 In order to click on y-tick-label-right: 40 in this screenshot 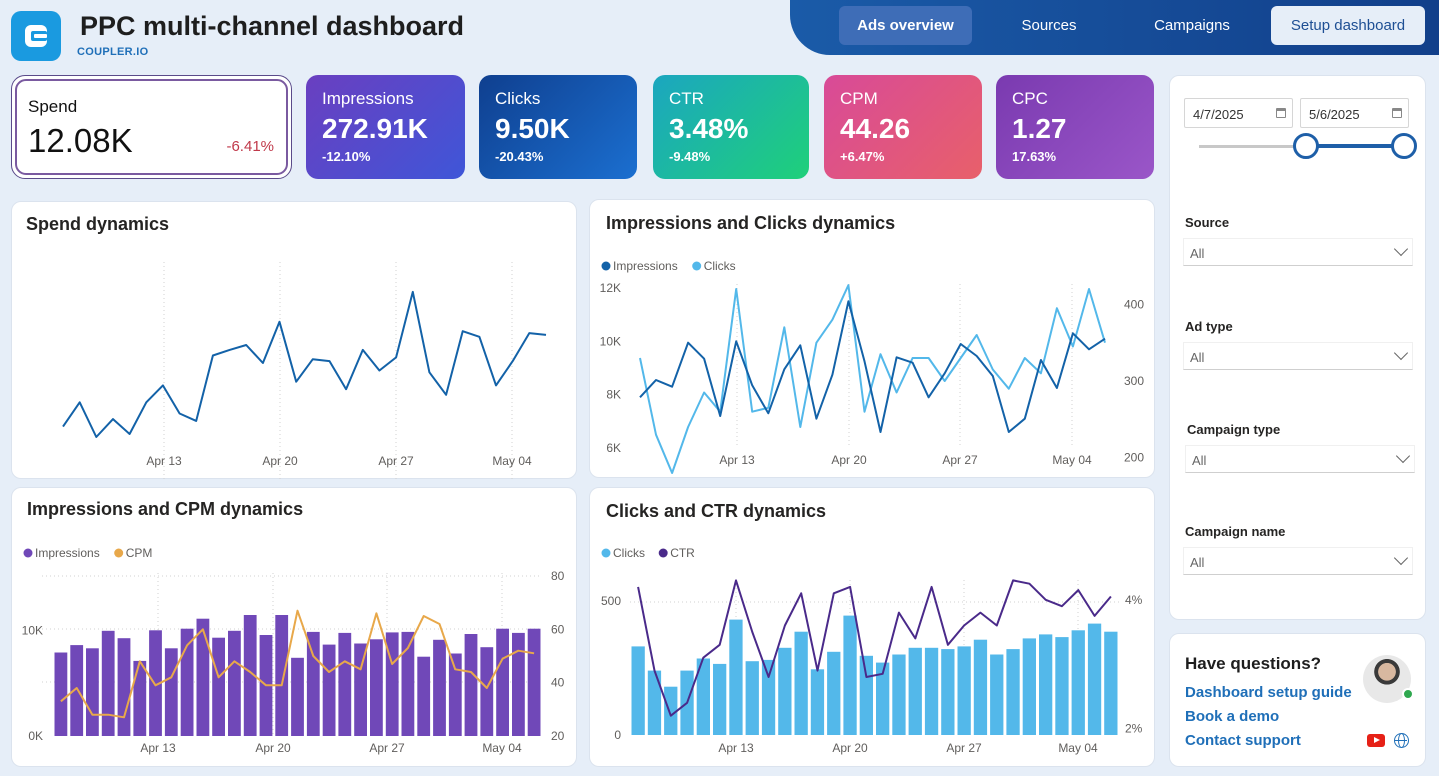, I will do `click(558, 683)`.